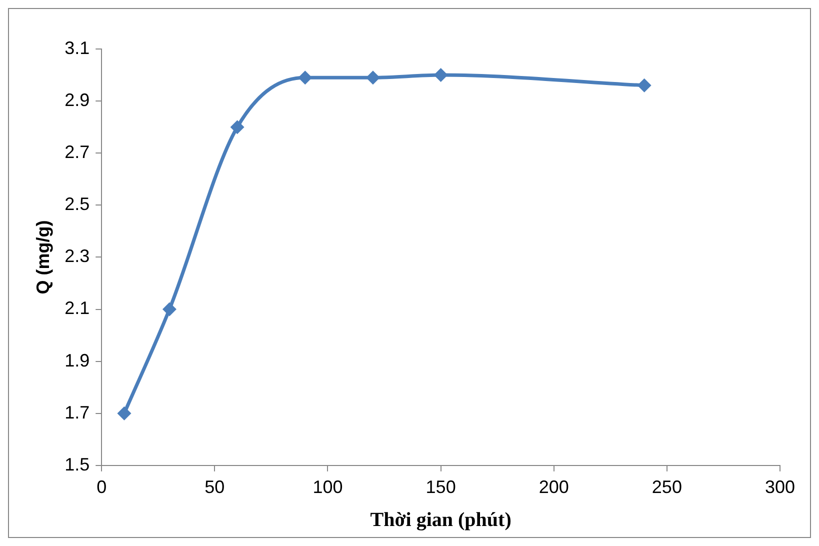 This screenshot has height=546, width=819. Describe the element at coordinates (77, 152) in the screenshot. I see `y-tick-label: 2.7` at that location.